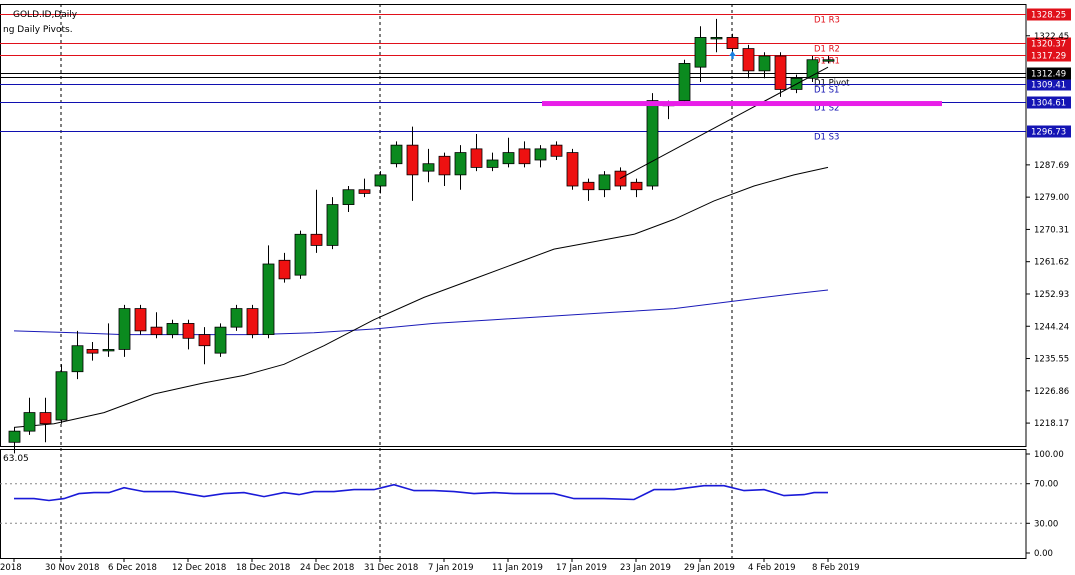  I want to click on osc-tick-label-3: 0.00, so click(1043, 554).